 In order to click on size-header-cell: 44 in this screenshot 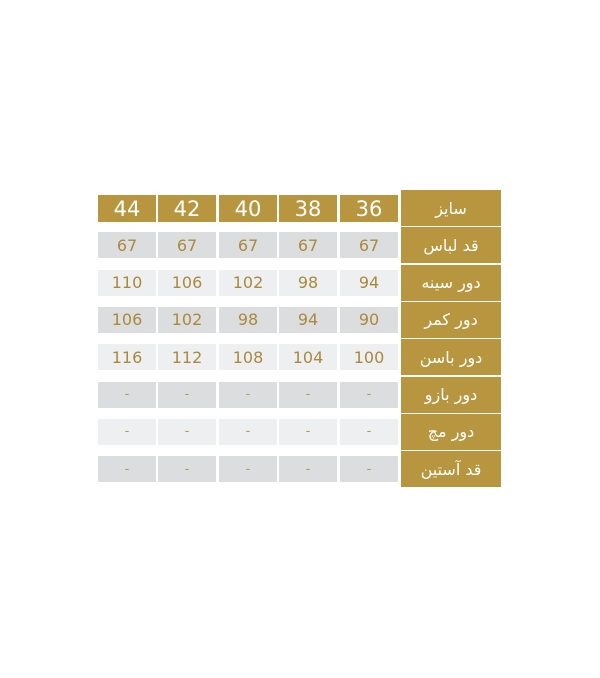, I will do `click(127, 208)`.